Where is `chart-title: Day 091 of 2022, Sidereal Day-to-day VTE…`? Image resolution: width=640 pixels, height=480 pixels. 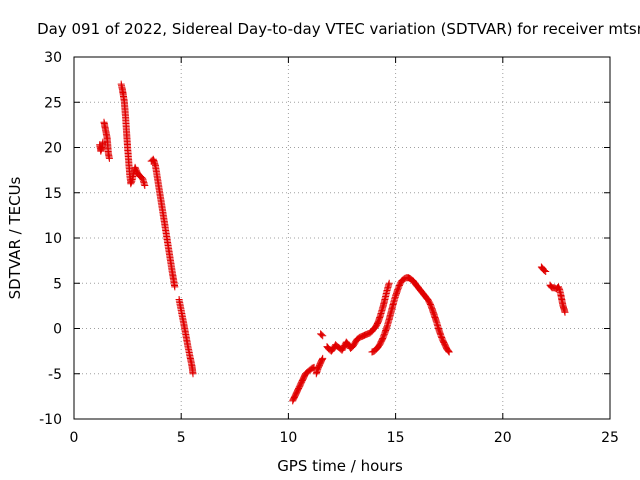 chart-title: Day 091 of 2022, Sidereal Day-to-day VTE… is located at coordinates (338, 29).